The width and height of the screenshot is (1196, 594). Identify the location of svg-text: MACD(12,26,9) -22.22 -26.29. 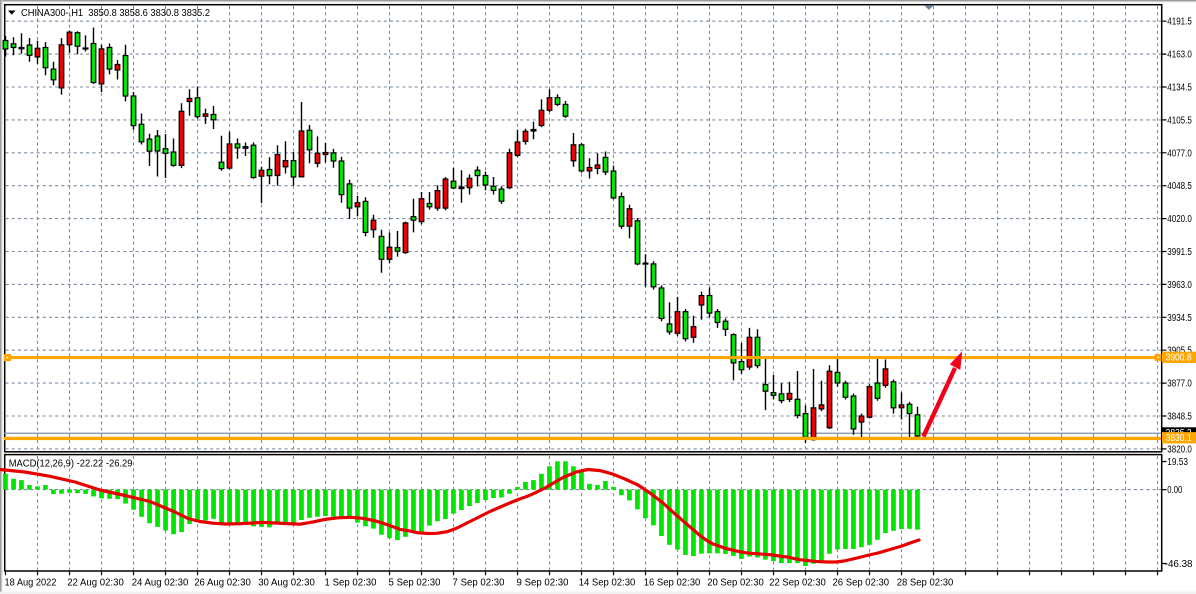
(71, 464).